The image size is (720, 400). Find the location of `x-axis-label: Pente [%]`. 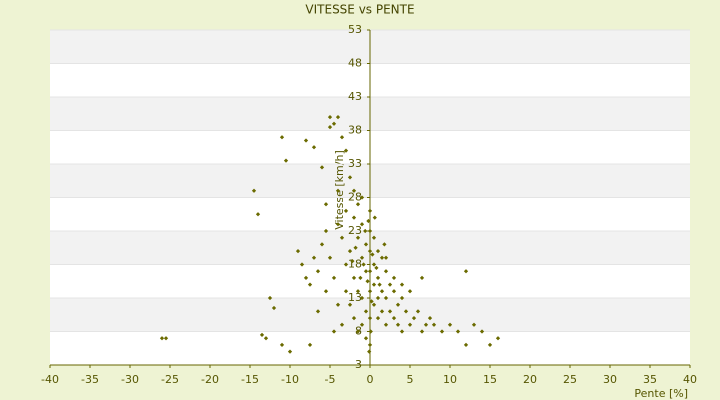

x-axis-label: Pente [%] is located at coordinates (661, 393).